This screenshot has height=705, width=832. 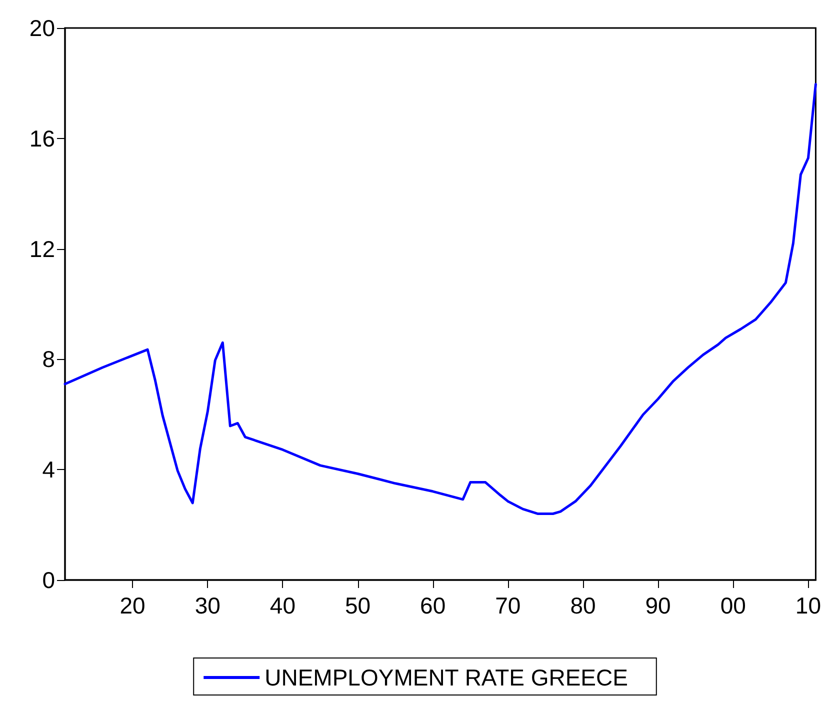 What do you see at coordinates (508, 605) in the screenshot?
I see `x-tick-label: 70` at bounding box center [508, 605].